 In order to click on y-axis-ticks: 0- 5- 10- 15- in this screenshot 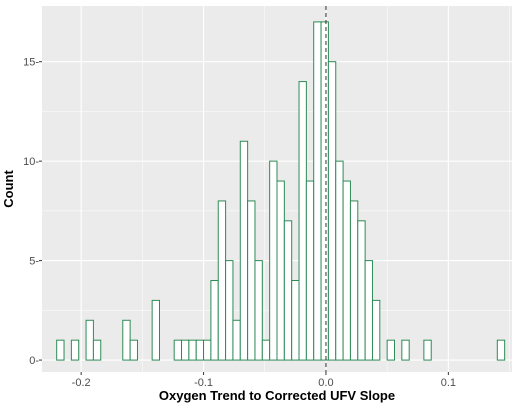, I will do `click(32, 212)`.